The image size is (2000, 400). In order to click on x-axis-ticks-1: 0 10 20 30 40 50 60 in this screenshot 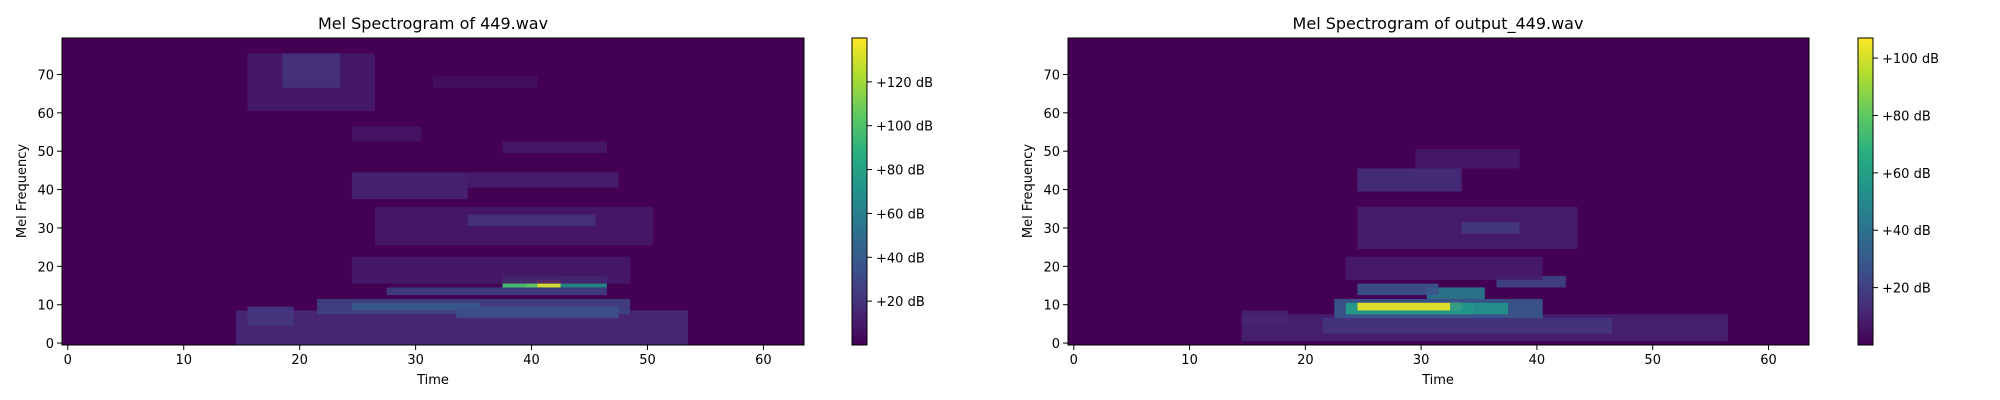, I will do `click(418, 356)`.